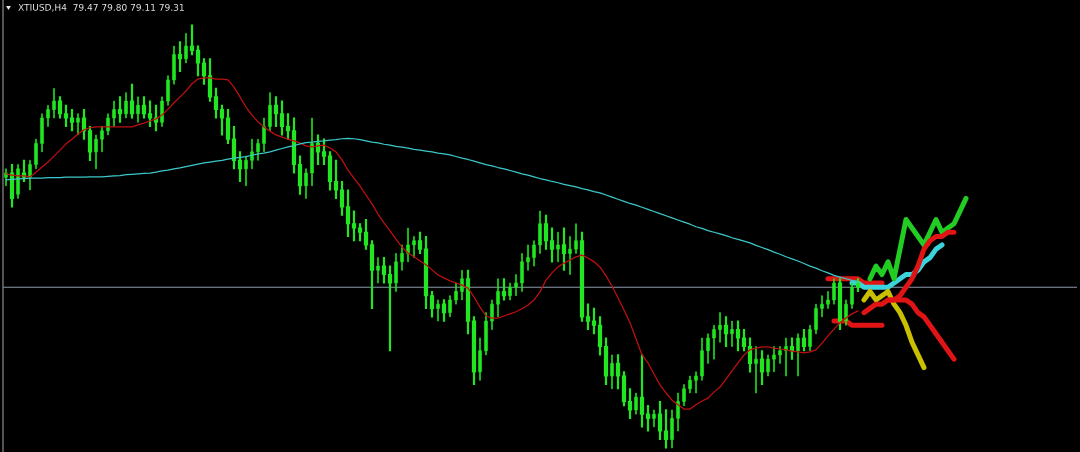 The image size is (1080, 452). Describe the element at coordinates (101, 7) in the screenshot. I see `chart-title: XTIUSD,H4 79.47 79.80 79.11 79.31` at that location.